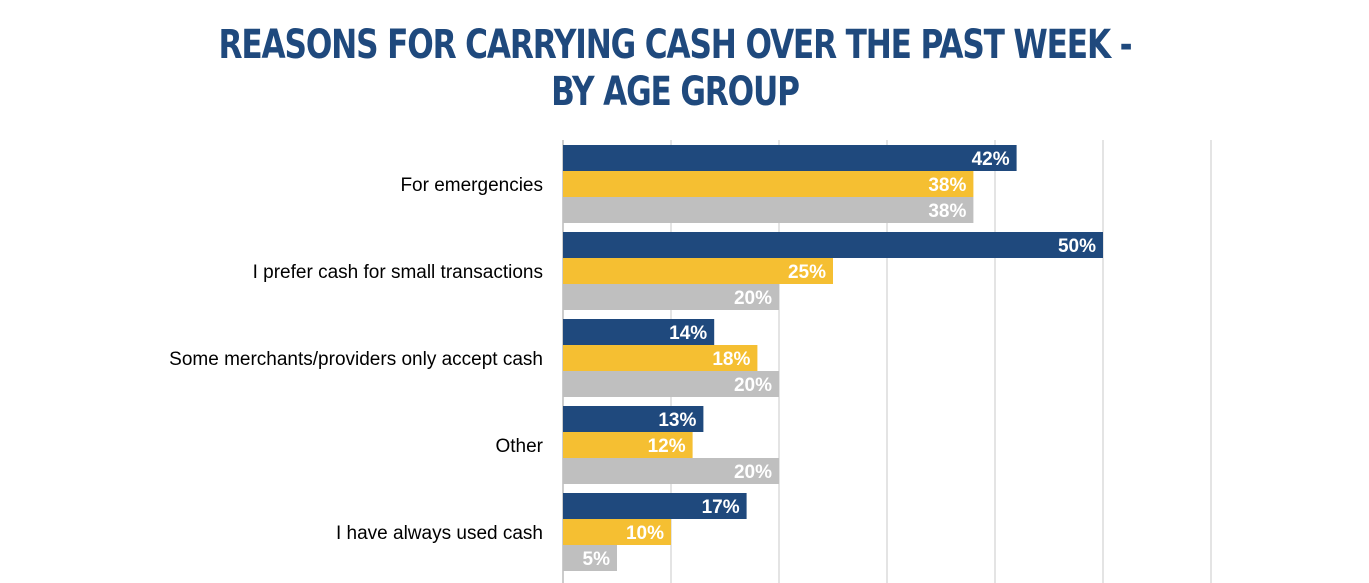  I want to click on data-label: 12%, so click(667, 446).